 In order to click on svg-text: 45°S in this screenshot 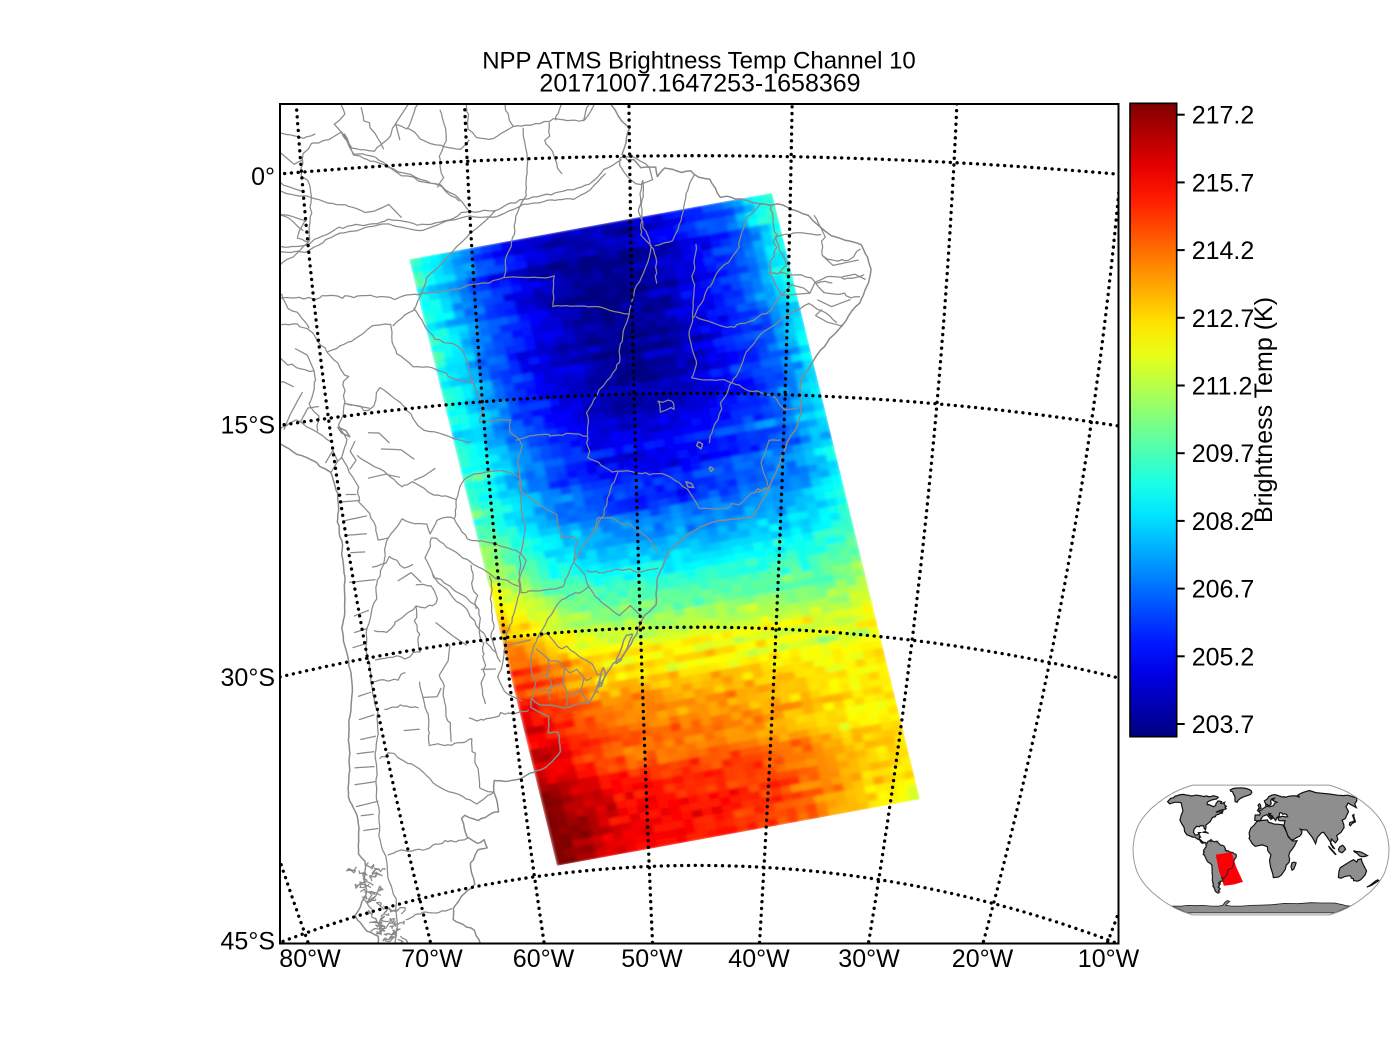, I will do `click(248, 941)`.